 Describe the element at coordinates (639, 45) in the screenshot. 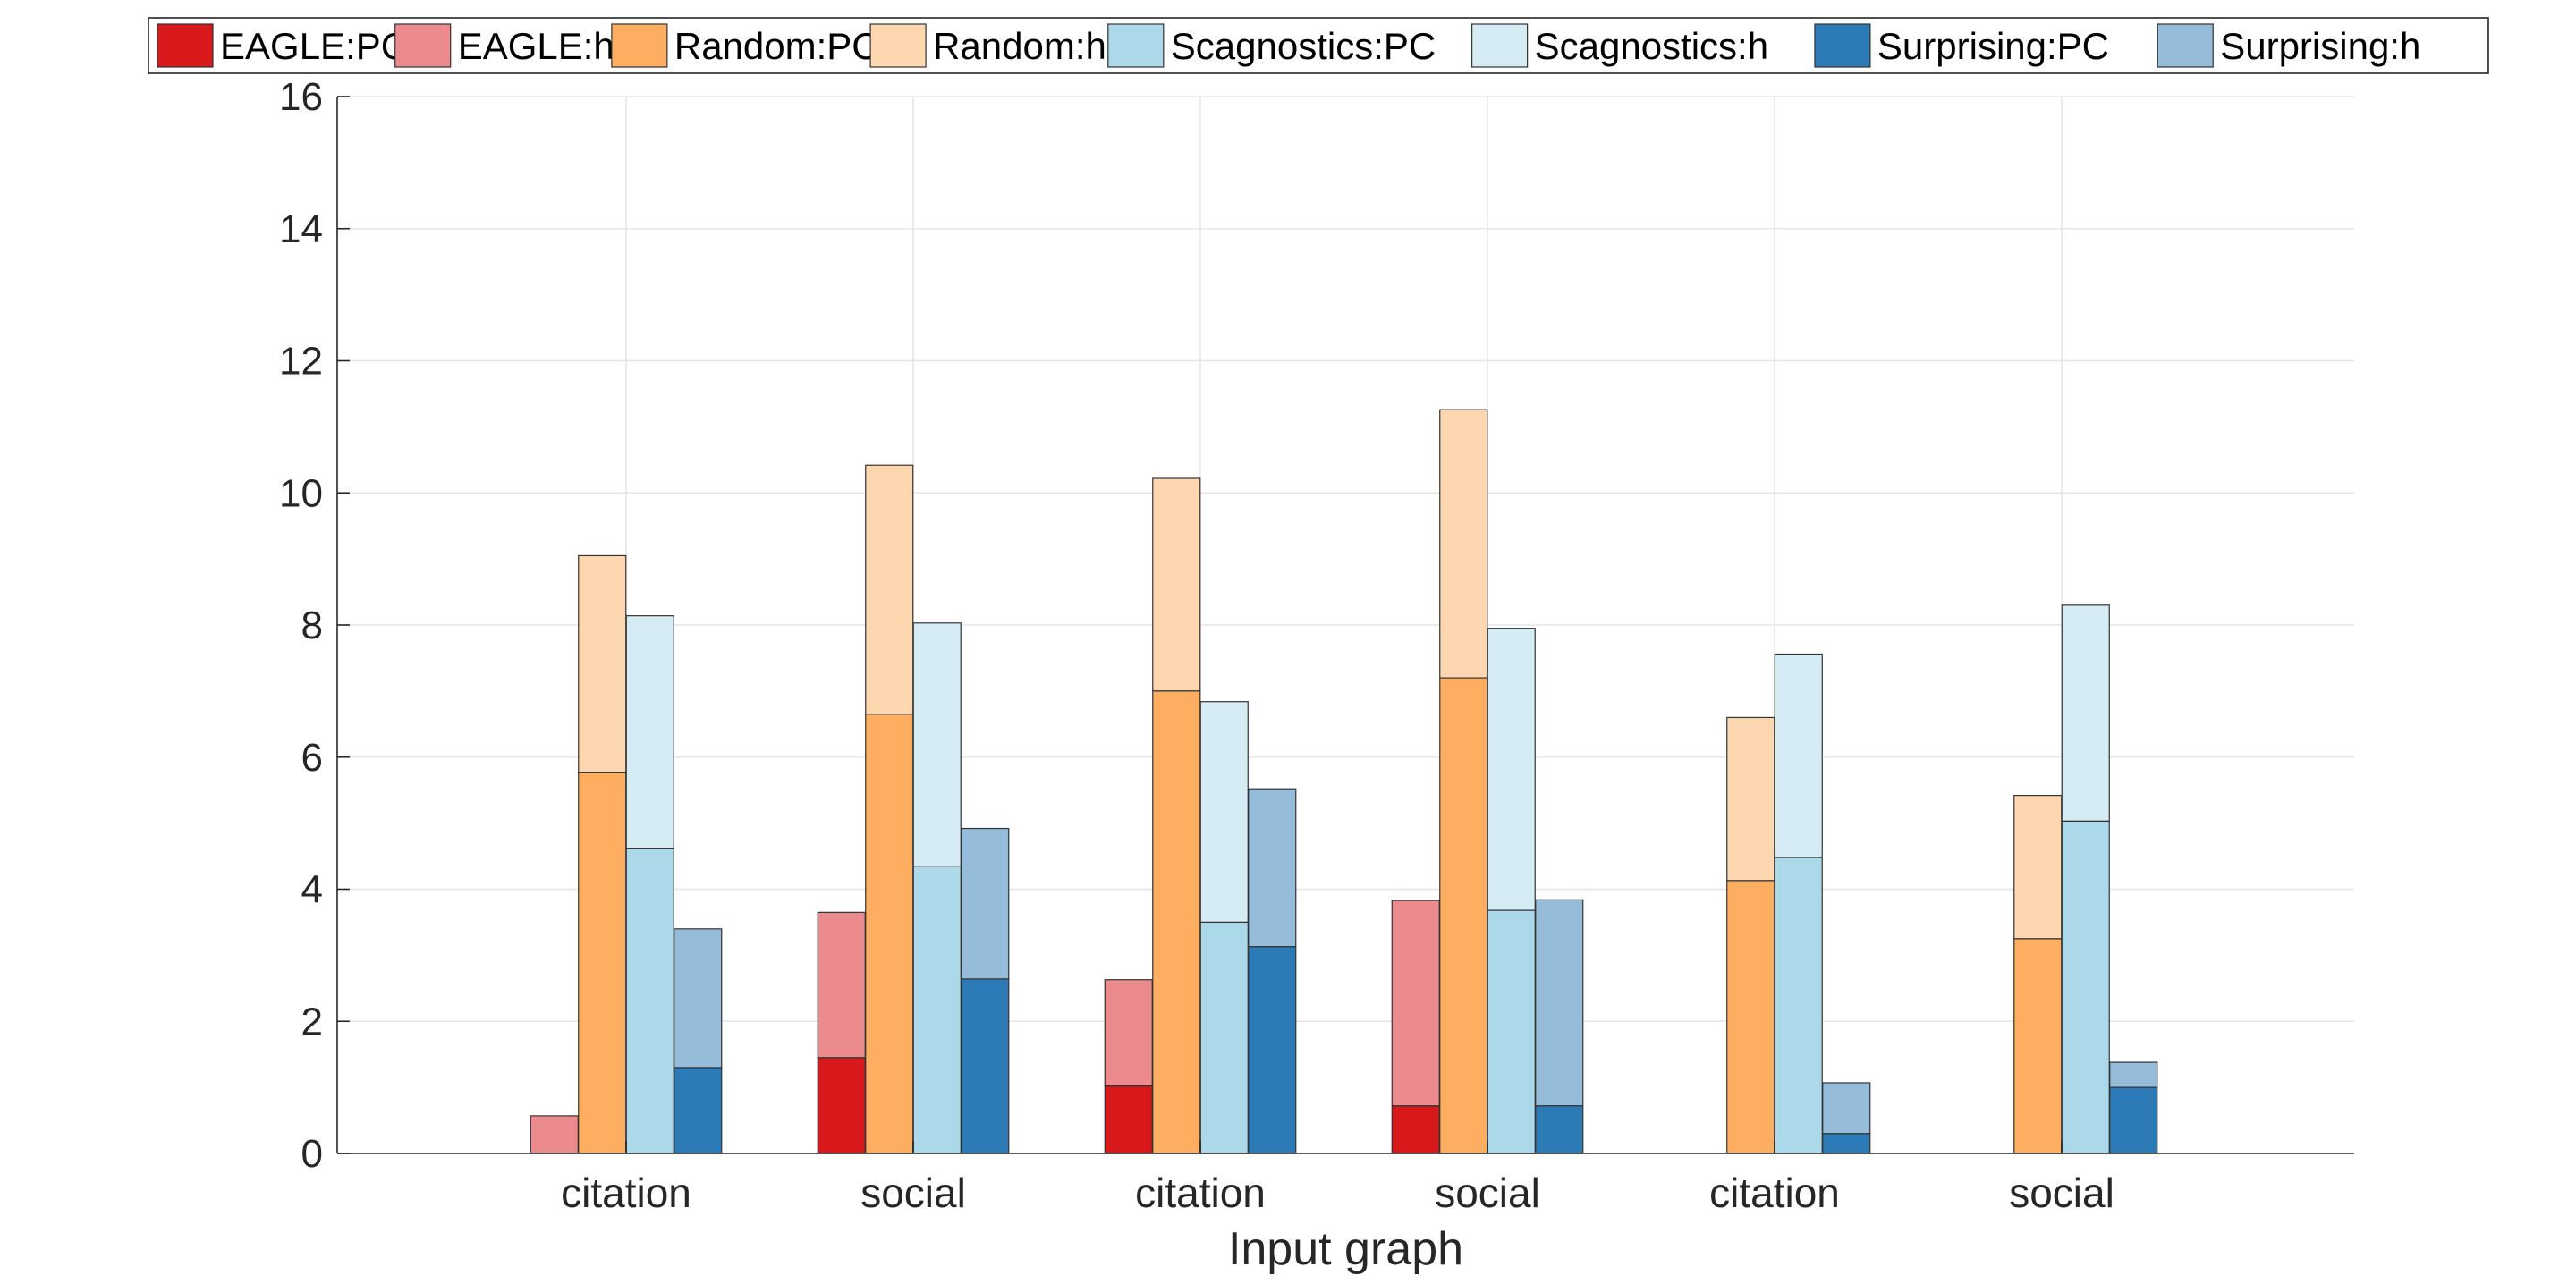

I see `legend-swatch-random-pc` at that location.